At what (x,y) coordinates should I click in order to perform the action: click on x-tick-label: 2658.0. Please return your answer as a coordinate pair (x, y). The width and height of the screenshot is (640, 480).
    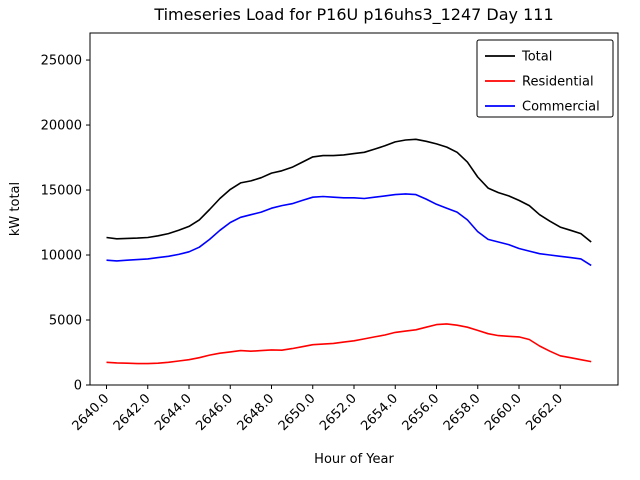
    Looking at the image, I should click on (462, 412).